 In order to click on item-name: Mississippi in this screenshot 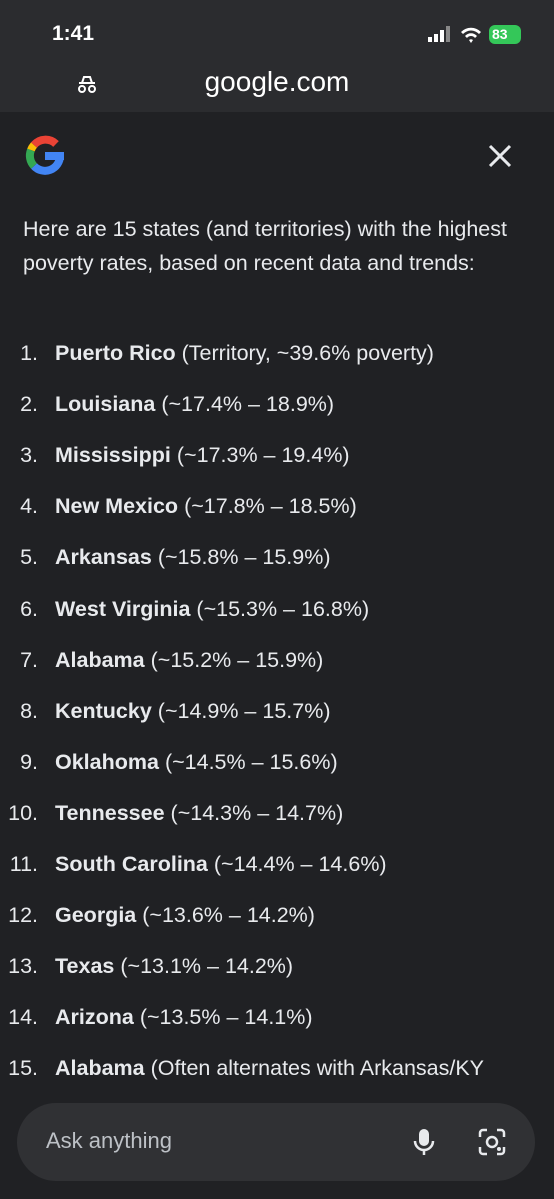, I will do `click(113, 455)`.